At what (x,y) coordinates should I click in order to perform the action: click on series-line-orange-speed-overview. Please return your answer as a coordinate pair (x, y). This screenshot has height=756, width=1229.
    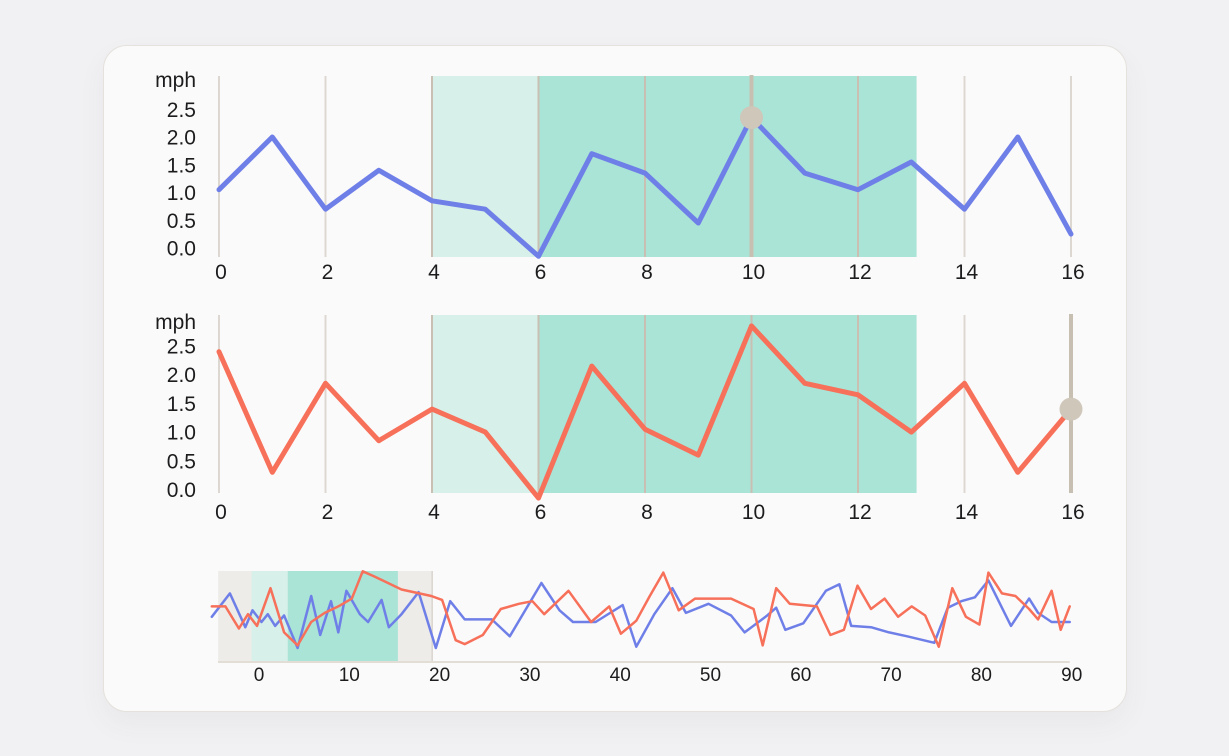
    Looking at the image, I should click on (640, 609).